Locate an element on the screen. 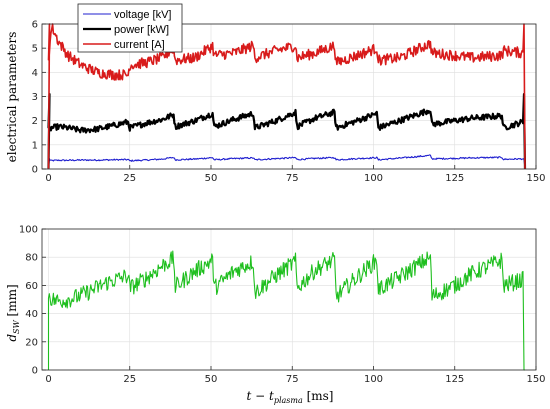  y-tick-label: 3 is located at coordinates (35, 97).